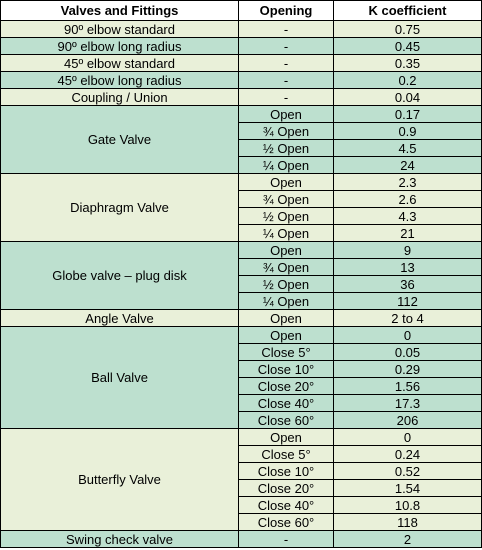  Describe the element at coordinates (407, 301) in the screenshot. I see `k-coefficient-cell: 112` at that location.